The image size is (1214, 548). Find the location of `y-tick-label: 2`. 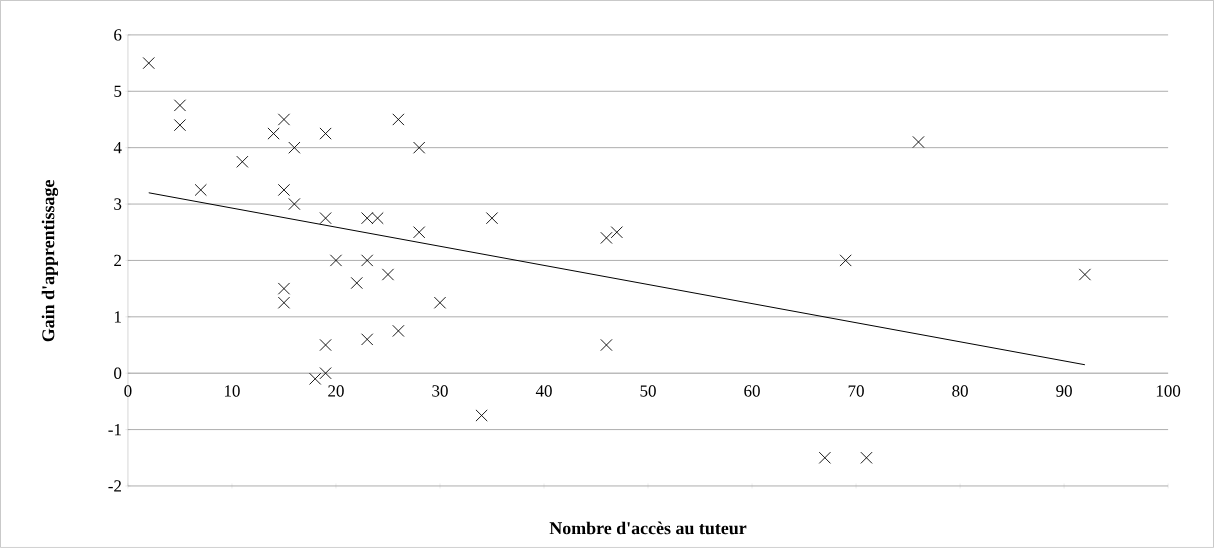

y-tick-label: 2 is located at coordinates (117, 260).